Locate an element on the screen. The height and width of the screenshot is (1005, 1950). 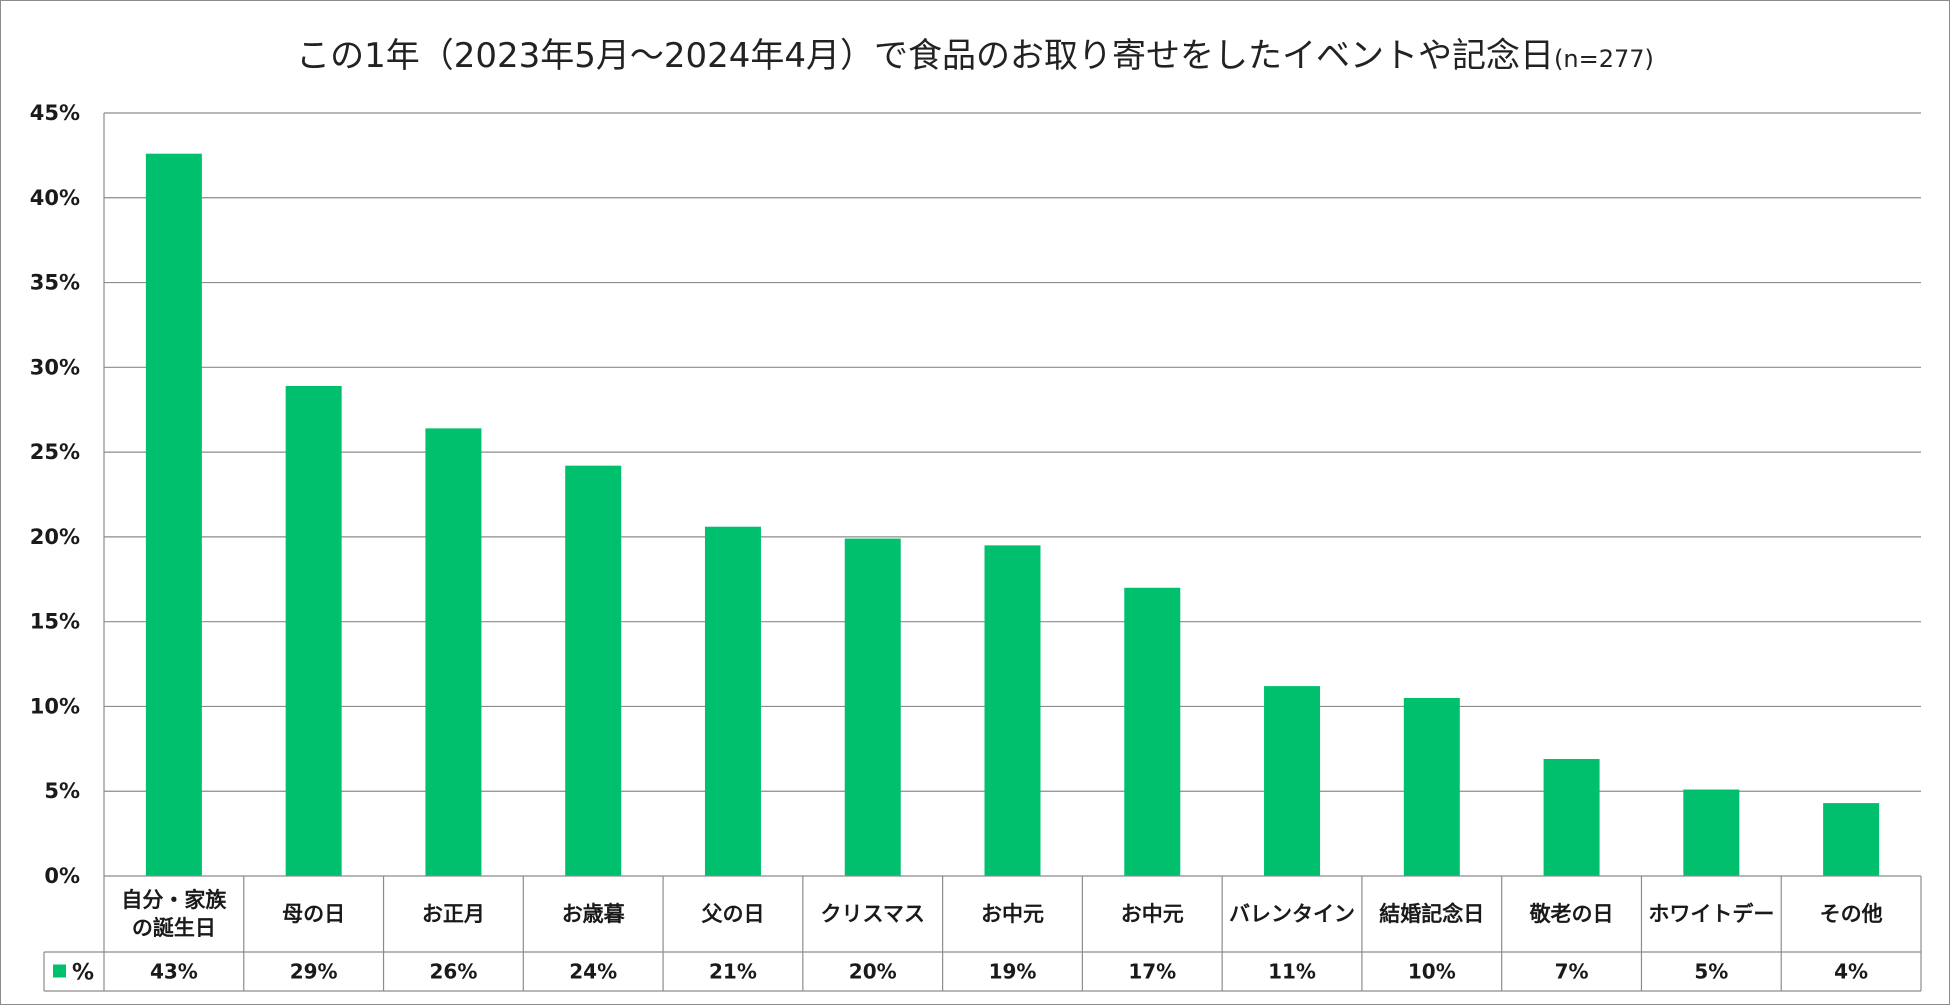
y-axis-tick-labels: 0% 5% 10% 15% 20% 25% 30% 35% 40% 45% is located at coordinates (55, 494).